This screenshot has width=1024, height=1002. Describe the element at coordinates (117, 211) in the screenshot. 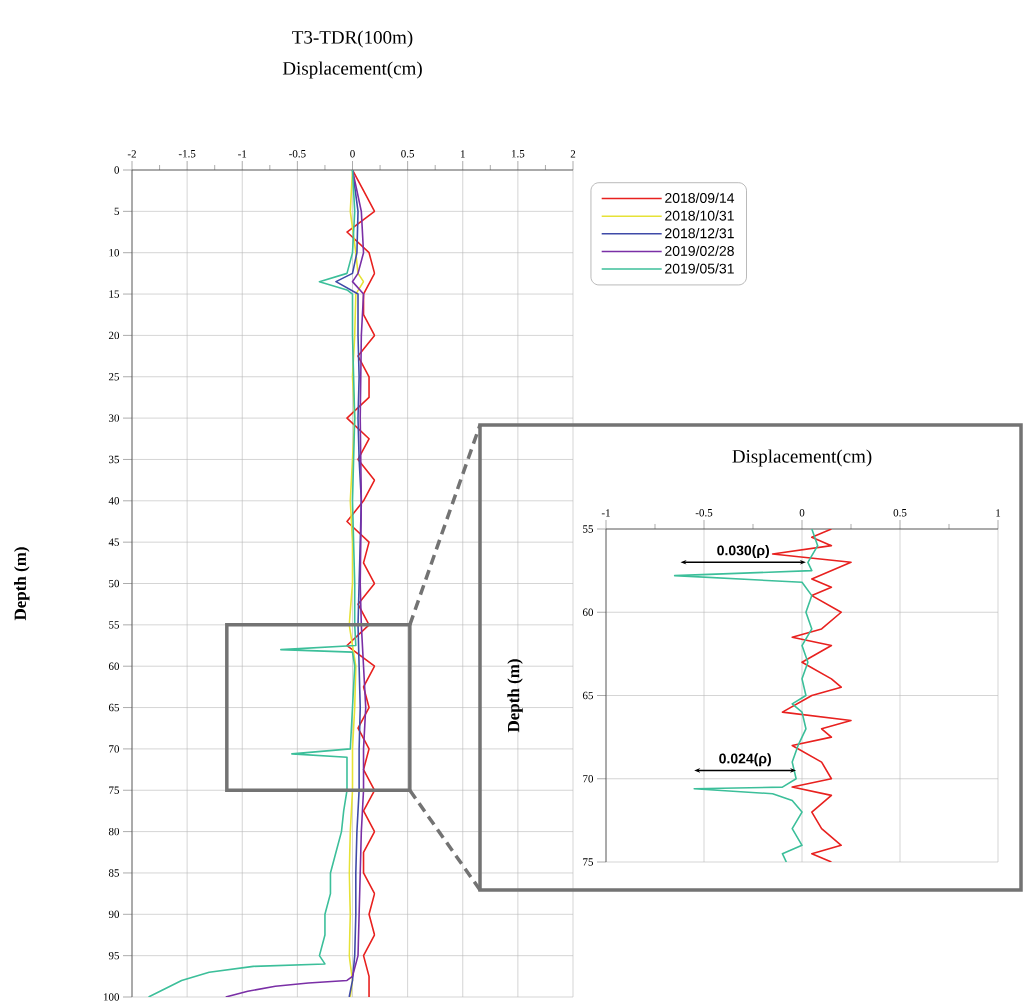

I see `y-tick-label: 5` at that location.